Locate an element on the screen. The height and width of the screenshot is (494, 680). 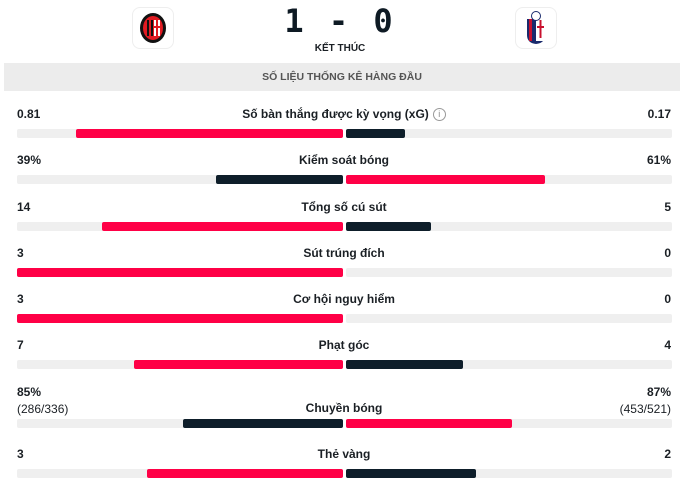
away-team-logo is located at coordinates (536, 28).